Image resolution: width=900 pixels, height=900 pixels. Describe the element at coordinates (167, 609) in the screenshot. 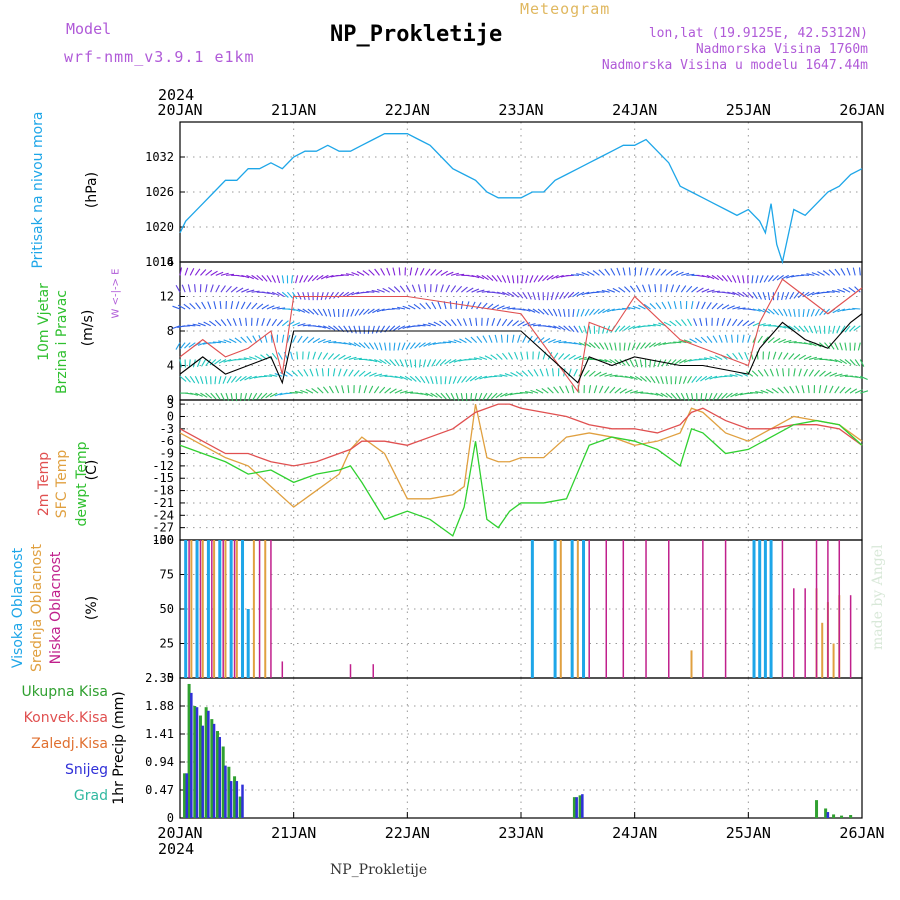

I see `y-tick-label: 50` at that location.